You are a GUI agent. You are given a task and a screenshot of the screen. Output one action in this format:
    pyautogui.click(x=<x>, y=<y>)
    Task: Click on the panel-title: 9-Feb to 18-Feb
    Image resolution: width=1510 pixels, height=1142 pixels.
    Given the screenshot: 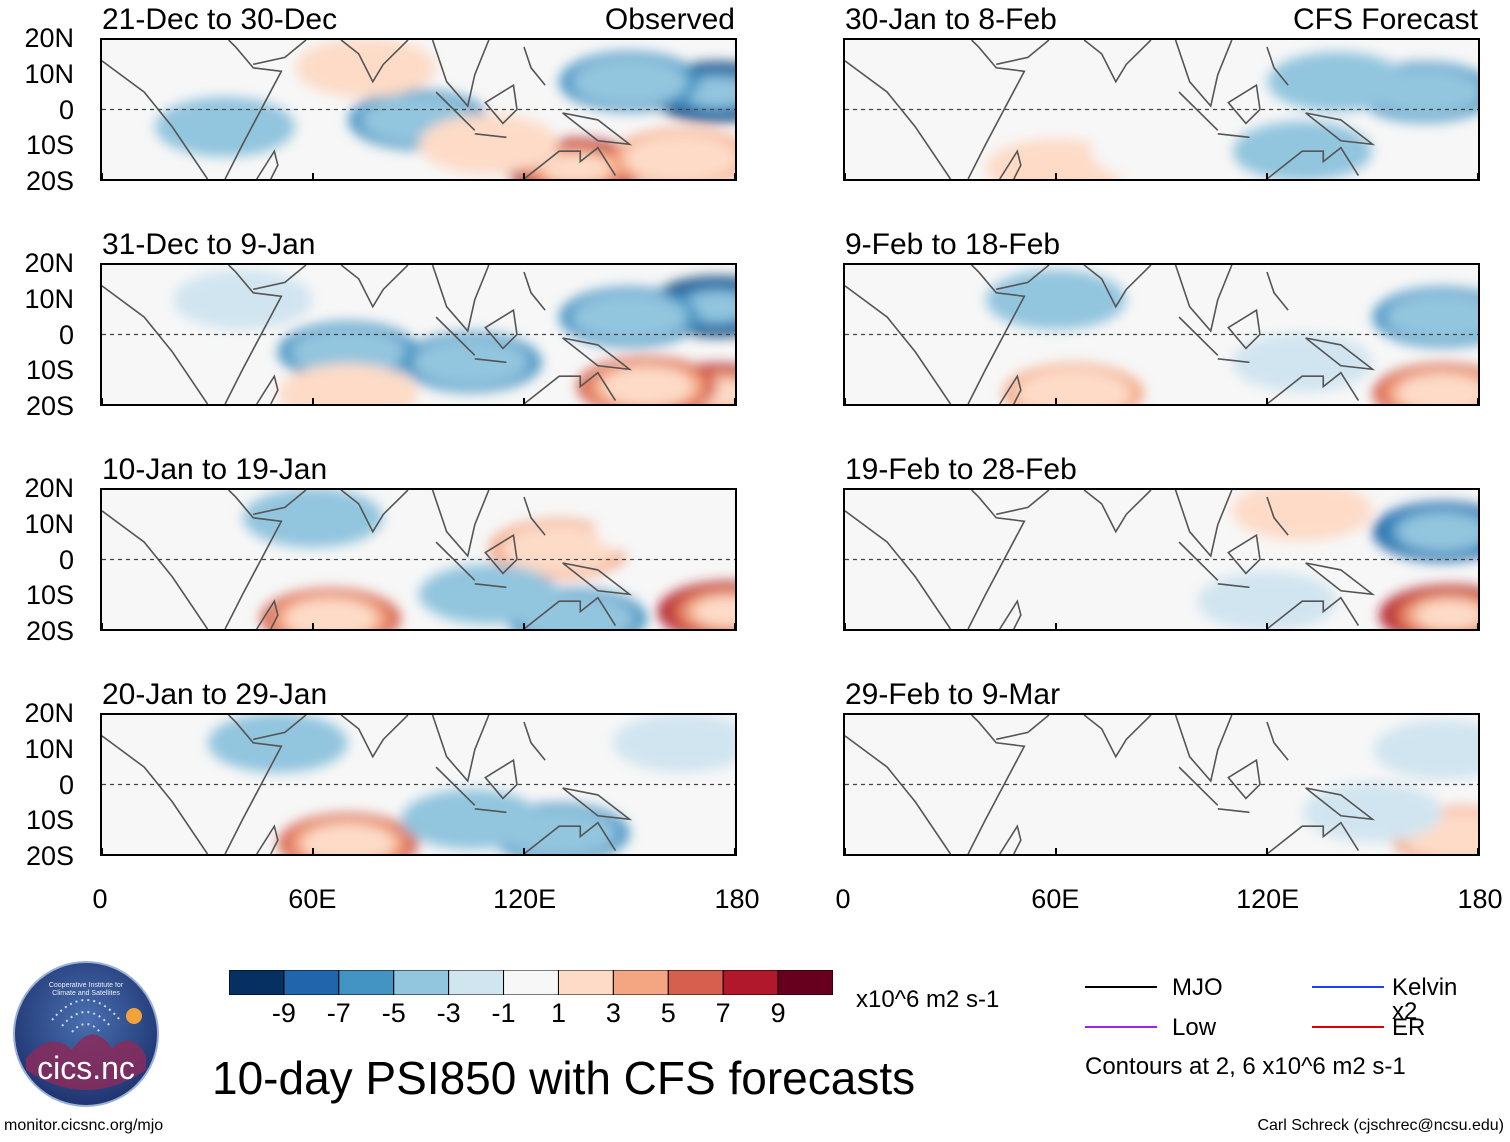 What is the action you would take?
    pyautogui.click(x=953, y=244)
    